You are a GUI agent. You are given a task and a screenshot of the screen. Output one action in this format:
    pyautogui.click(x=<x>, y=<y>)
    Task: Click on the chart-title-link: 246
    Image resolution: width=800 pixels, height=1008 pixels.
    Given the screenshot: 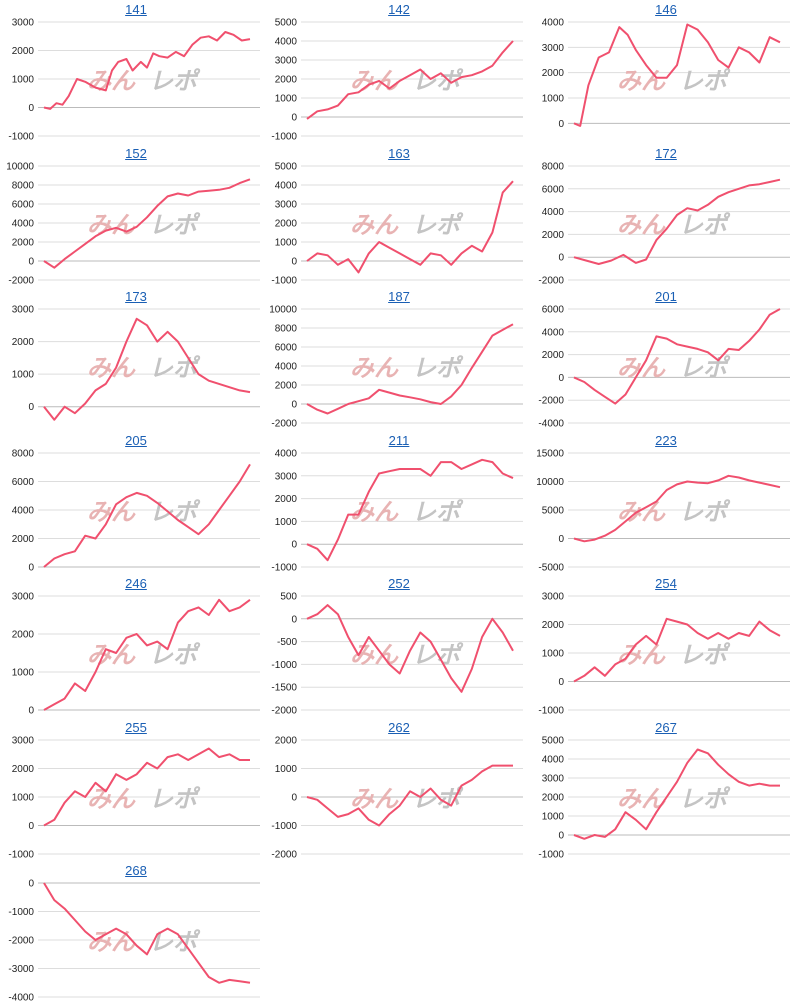 What is the action you would take?
    pyautogui.click(x=136, y=583)
    